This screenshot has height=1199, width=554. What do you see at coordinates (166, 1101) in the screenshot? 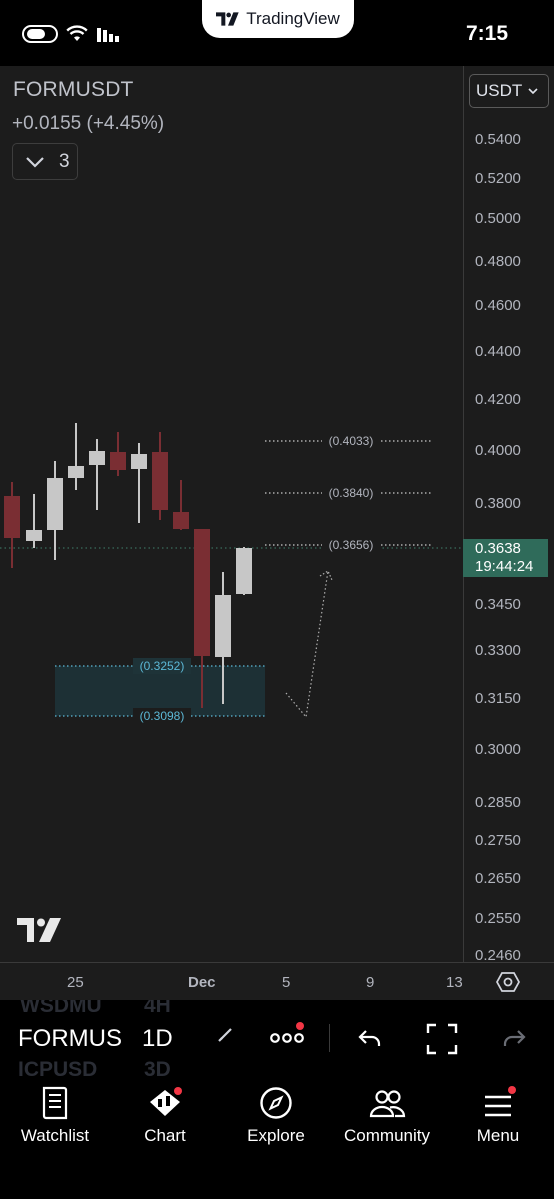
I see `chart-nav-icon` at bounding box center [166, 1101].